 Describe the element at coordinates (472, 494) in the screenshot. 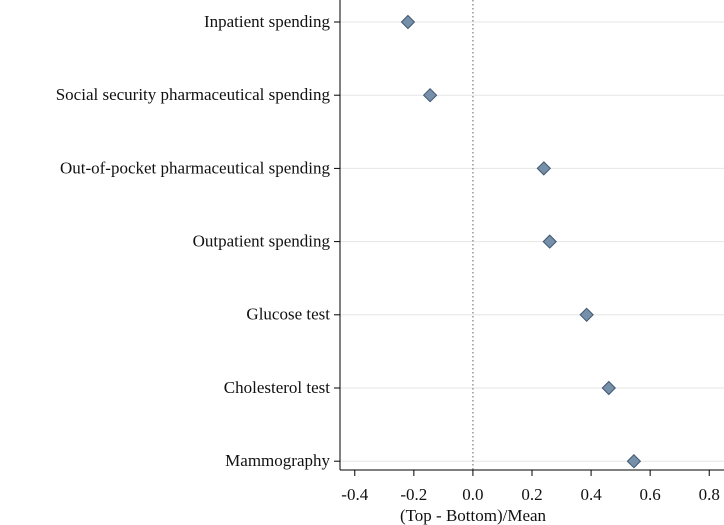

I see `x-tick-label: 0.0` at that location.